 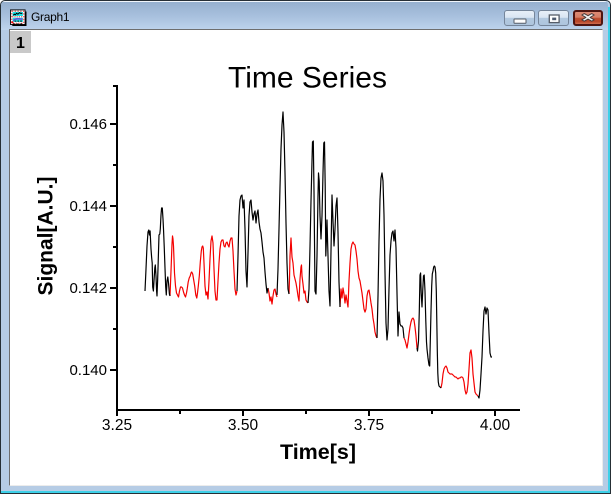 I want to click on svg-text: Time Series, so click(x=307, y=78).